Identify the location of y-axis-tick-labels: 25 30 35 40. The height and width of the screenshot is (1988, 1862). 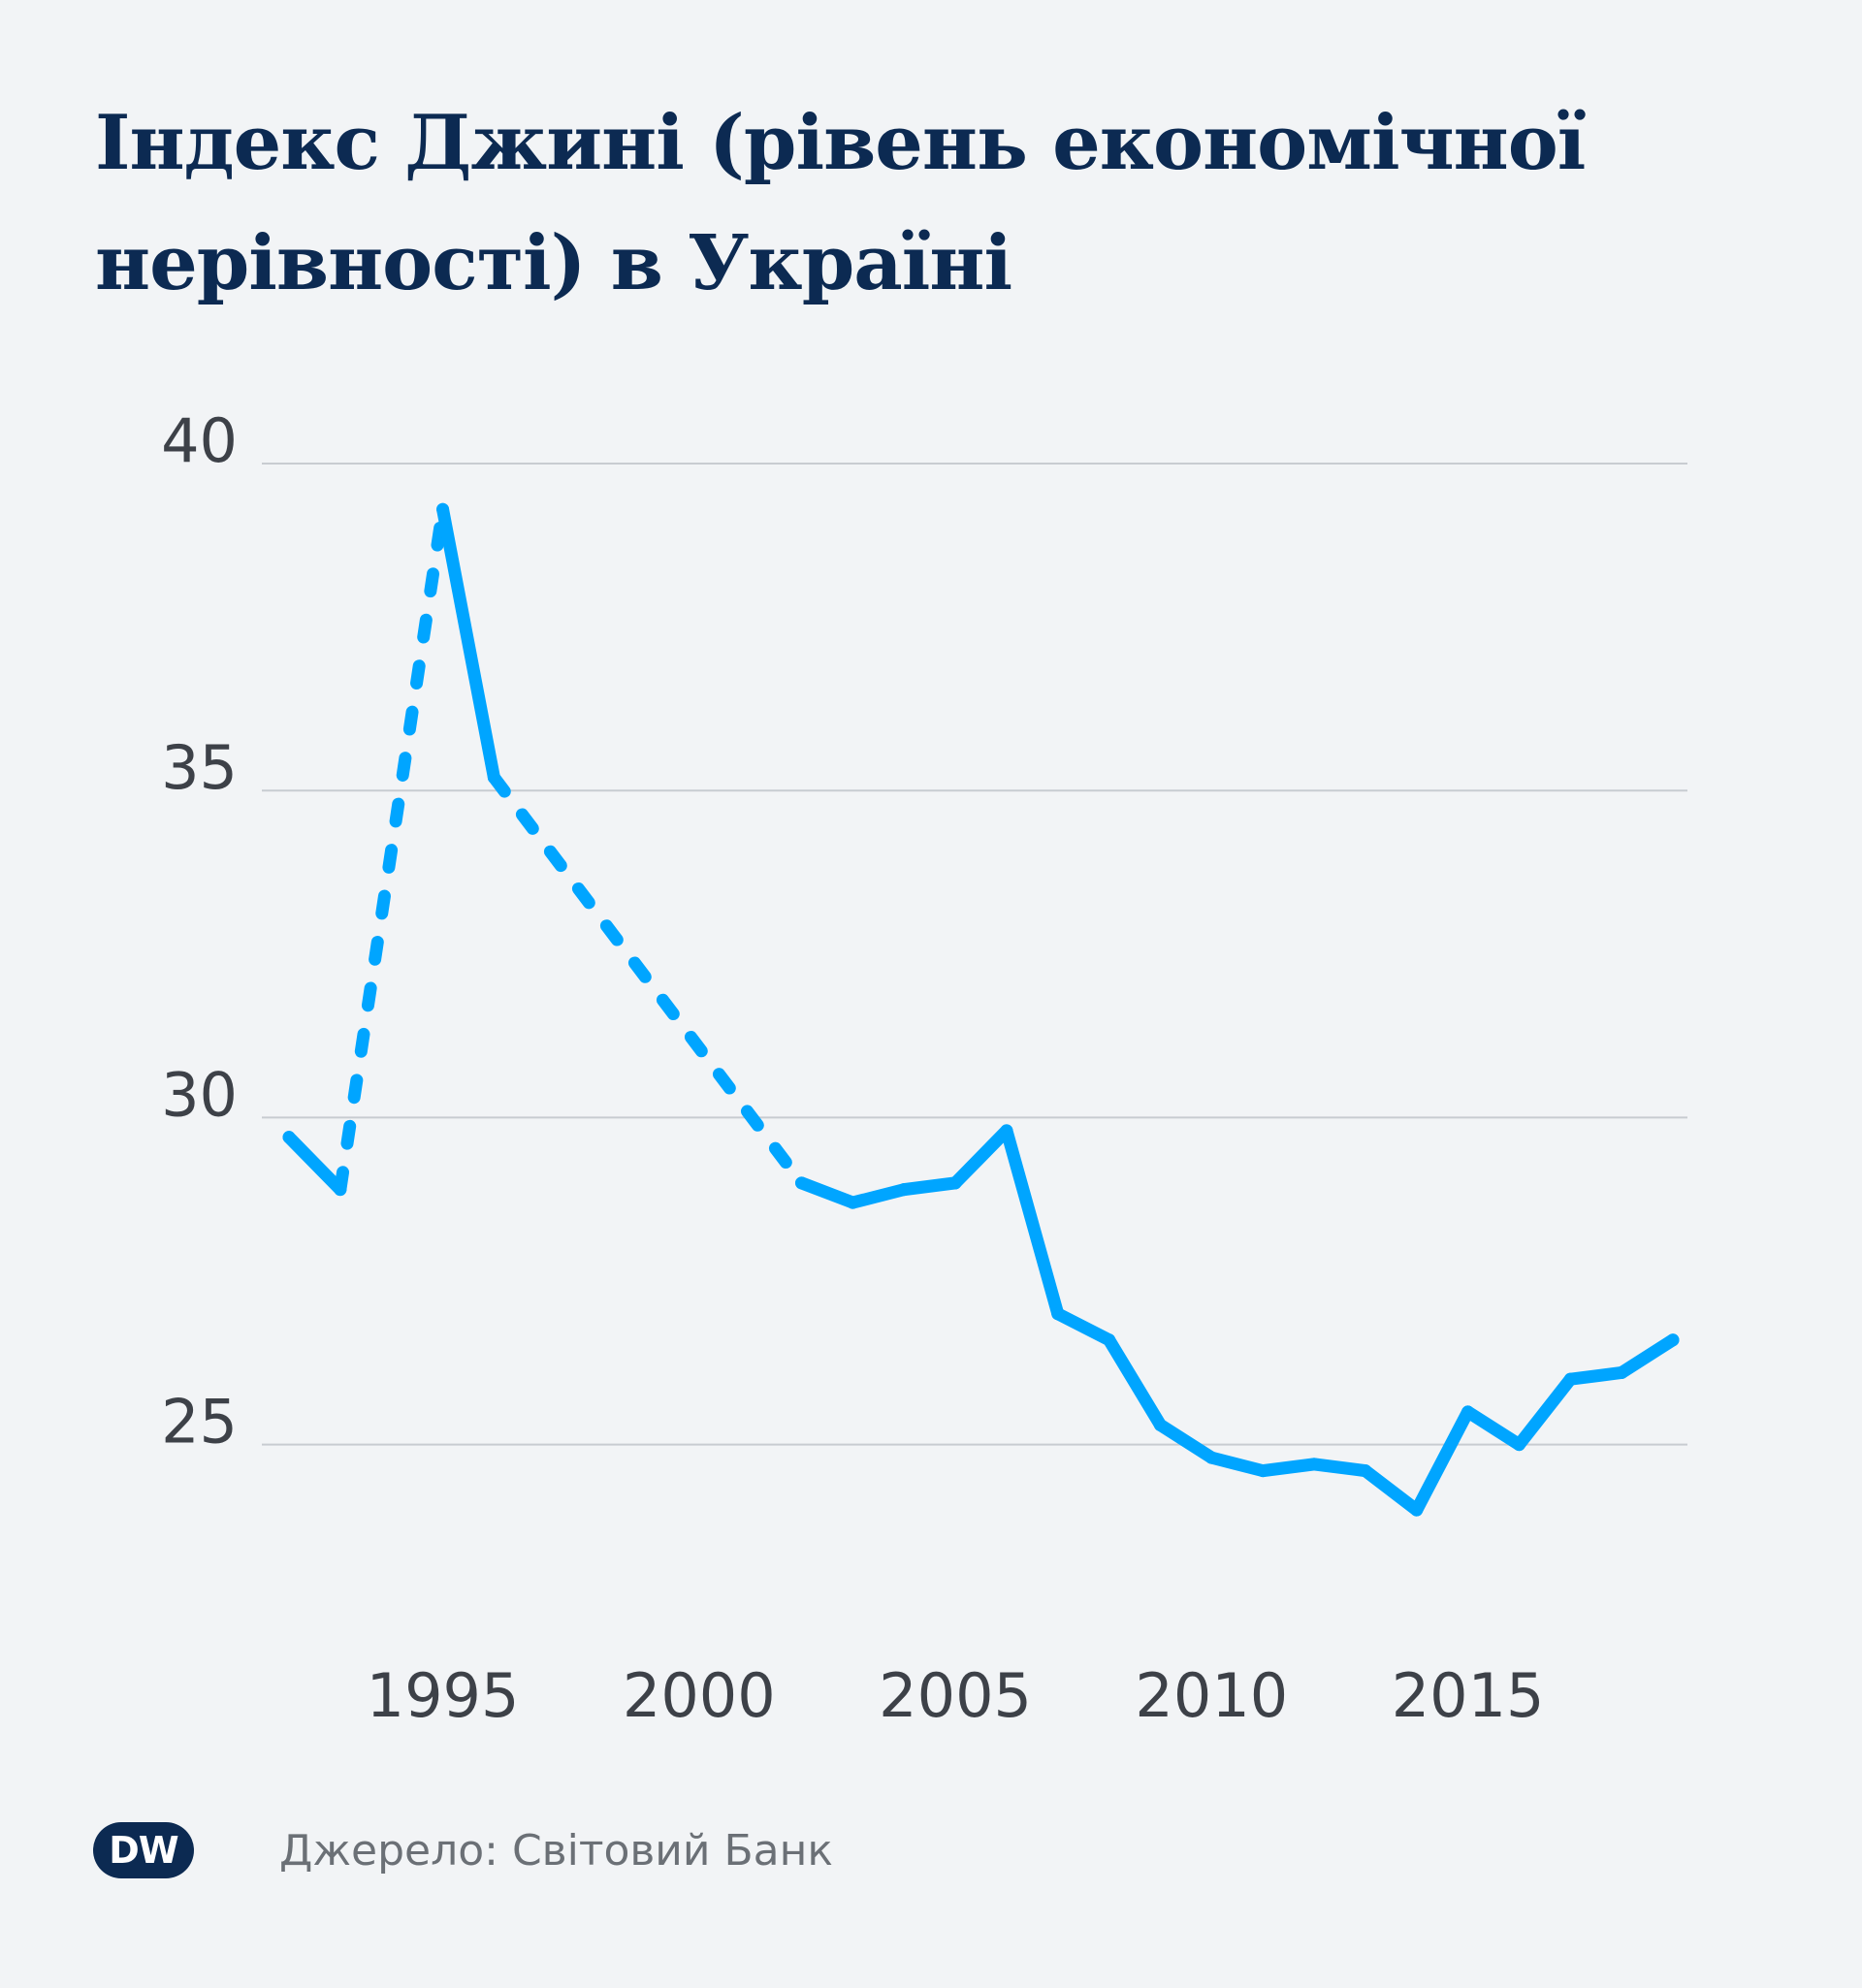
(200, 931).